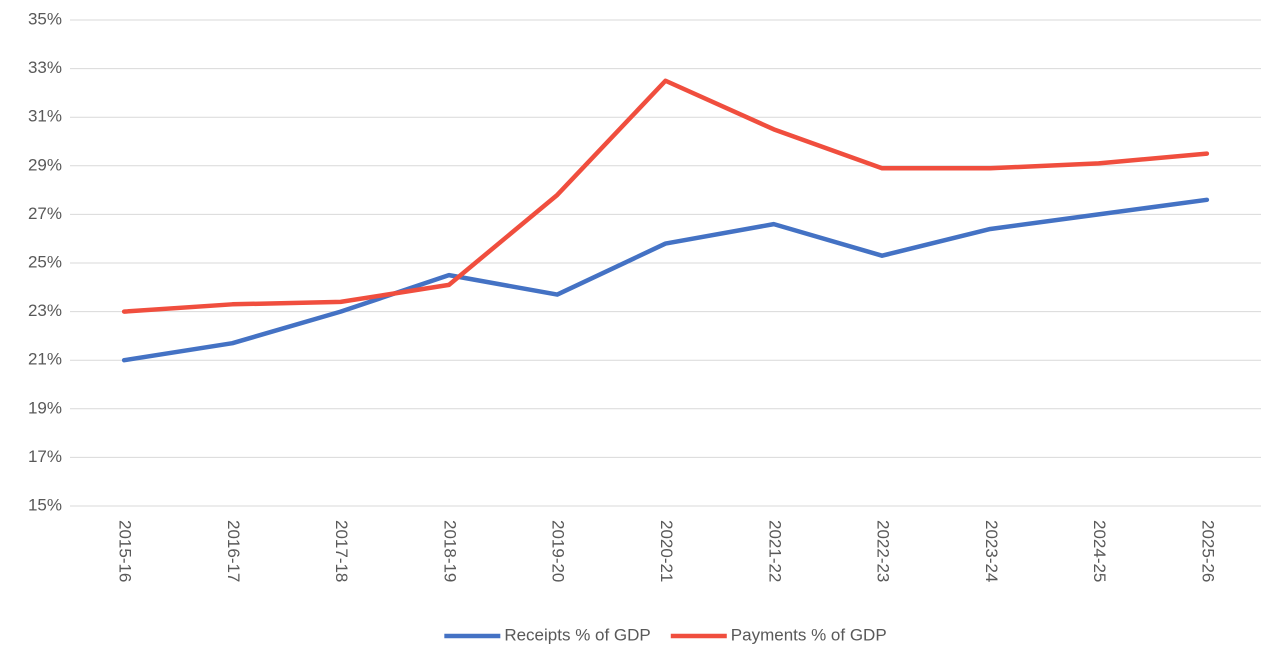 This screenshot has height=652, width=1261. What do you see at coordinates (45, 359) in the screenshot?
I see `y-tick-label: 21%` at bounding box center [45, 359].